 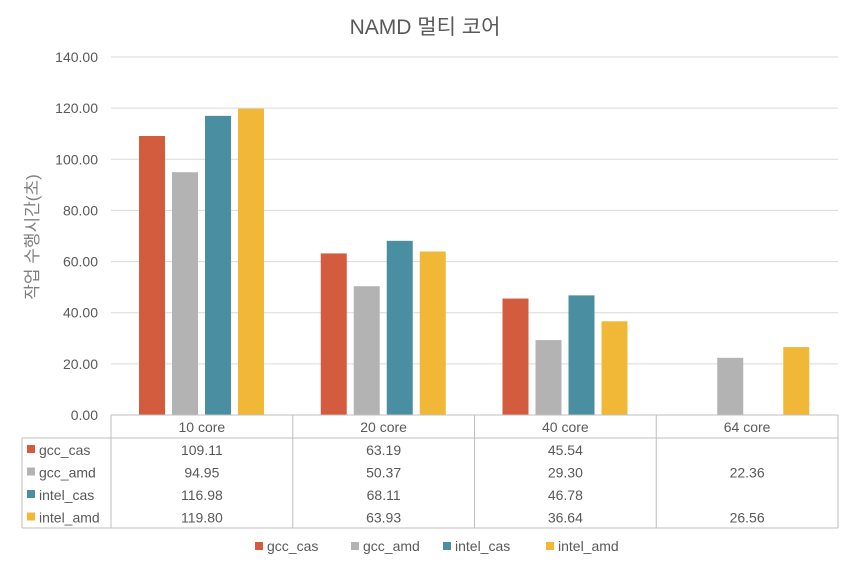 What do you see at coordinates (747, 427) in the screenshot?
I see `category-label: 64 core` at bounding box center [747, 427].